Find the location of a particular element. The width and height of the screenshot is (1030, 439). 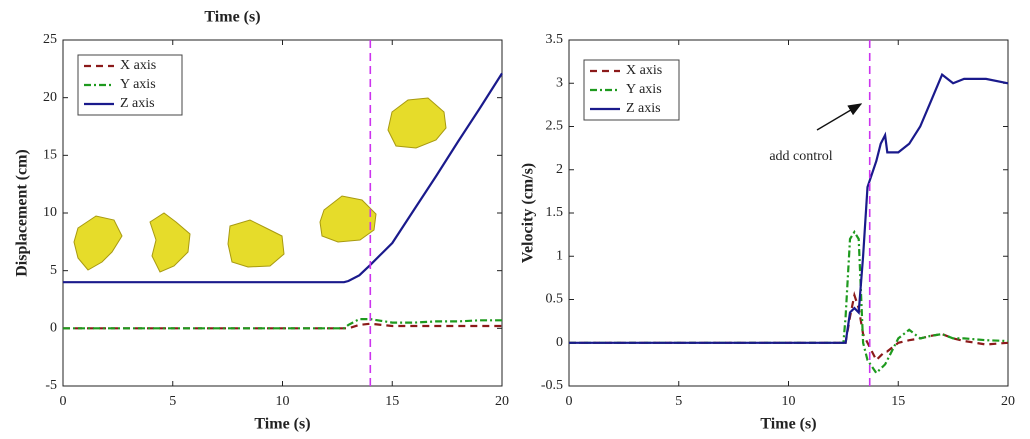

y-tick-label: 10 is located at coordinates (50, 212).